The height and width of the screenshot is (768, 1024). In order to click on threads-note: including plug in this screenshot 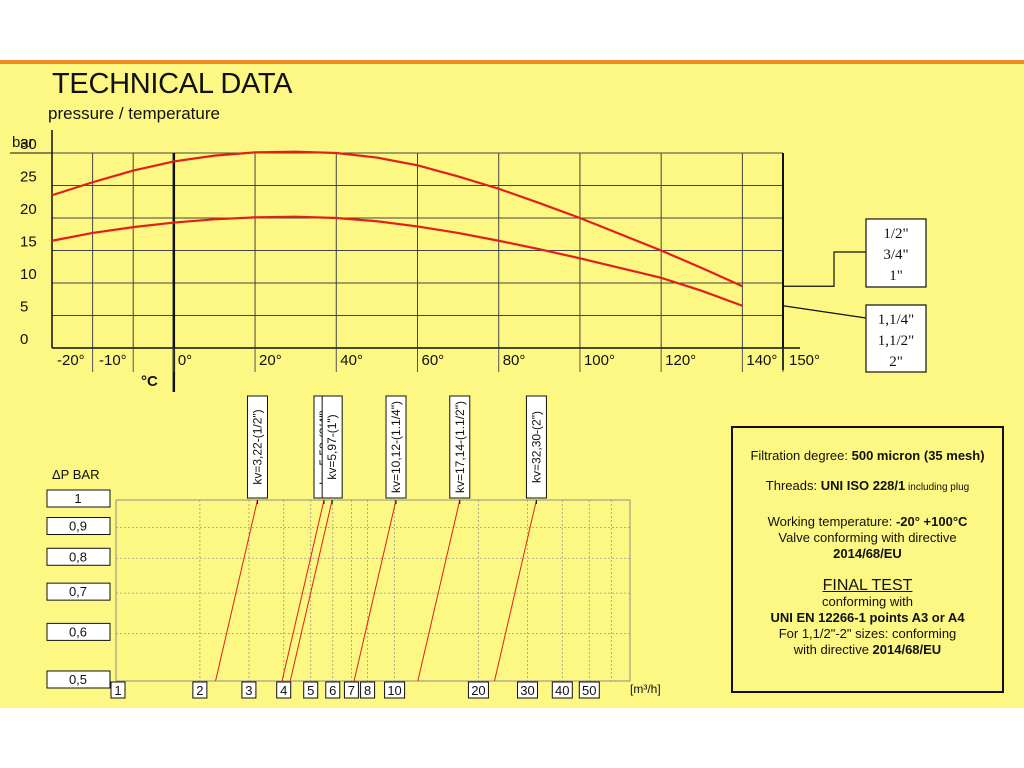, I will do `click(937, 487)`.